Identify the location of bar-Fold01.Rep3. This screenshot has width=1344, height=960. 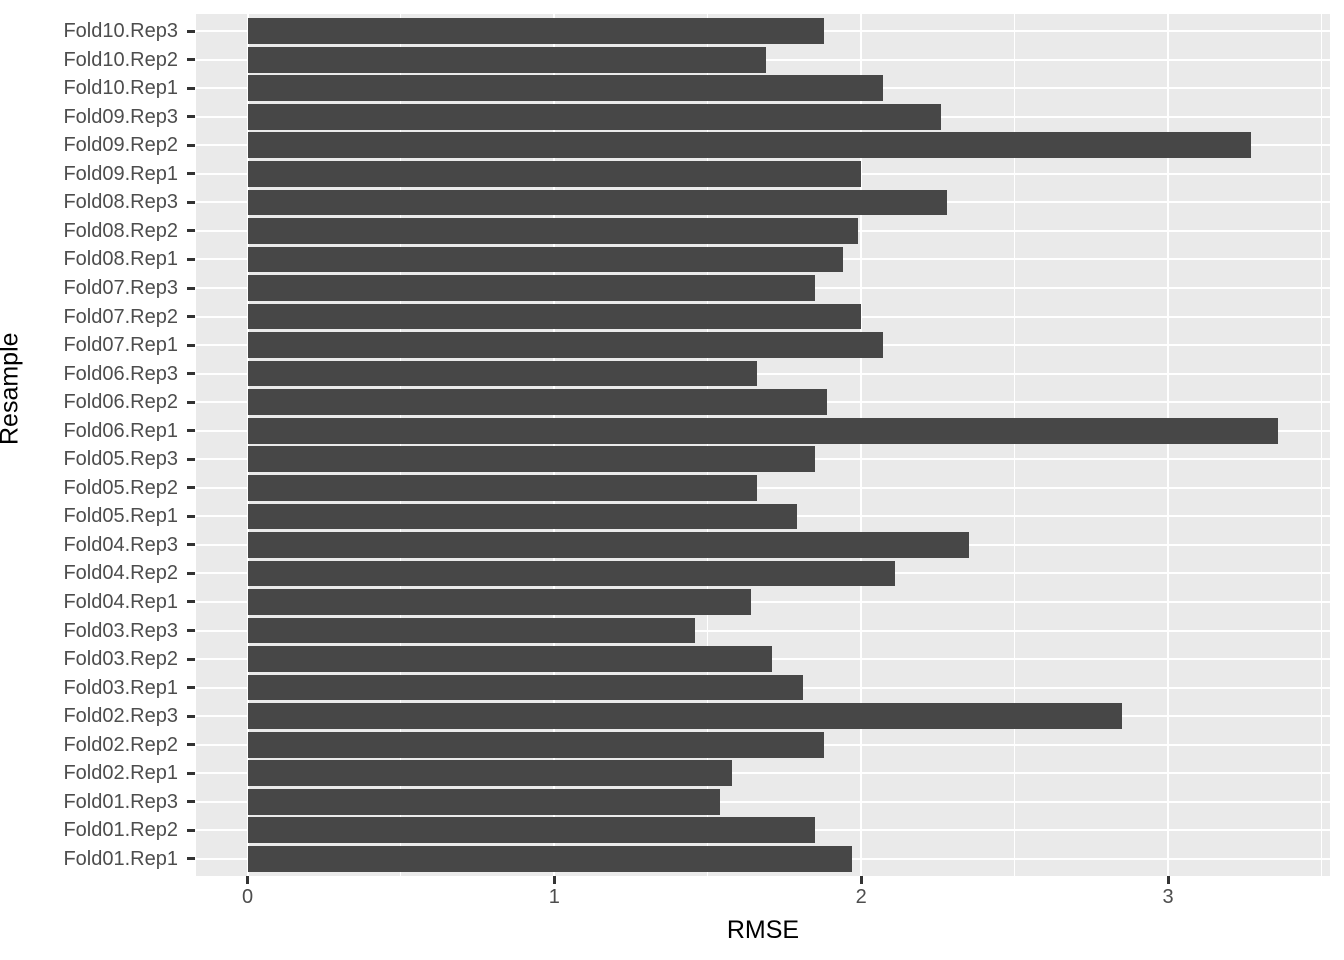
(484, 801).